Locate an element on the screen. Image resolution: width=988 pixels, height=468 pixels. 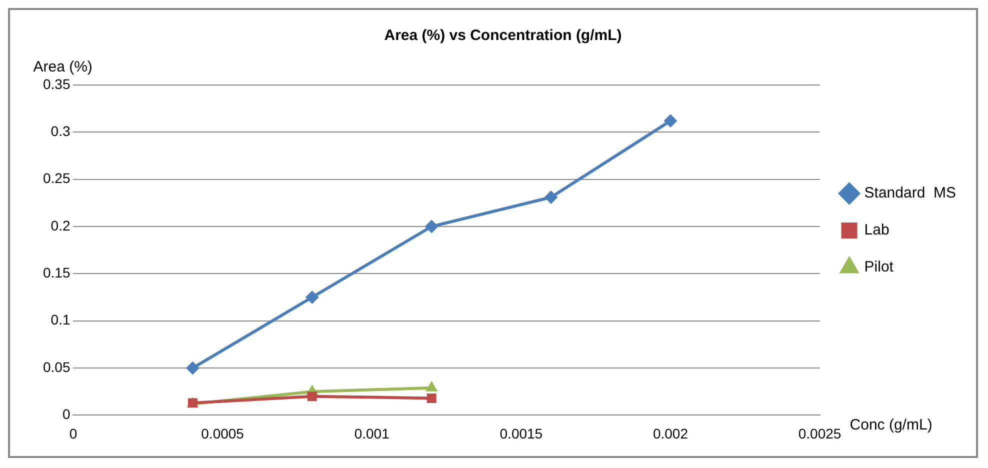
x-tick-label: 0.0025 is located at coordinates (820, 433).